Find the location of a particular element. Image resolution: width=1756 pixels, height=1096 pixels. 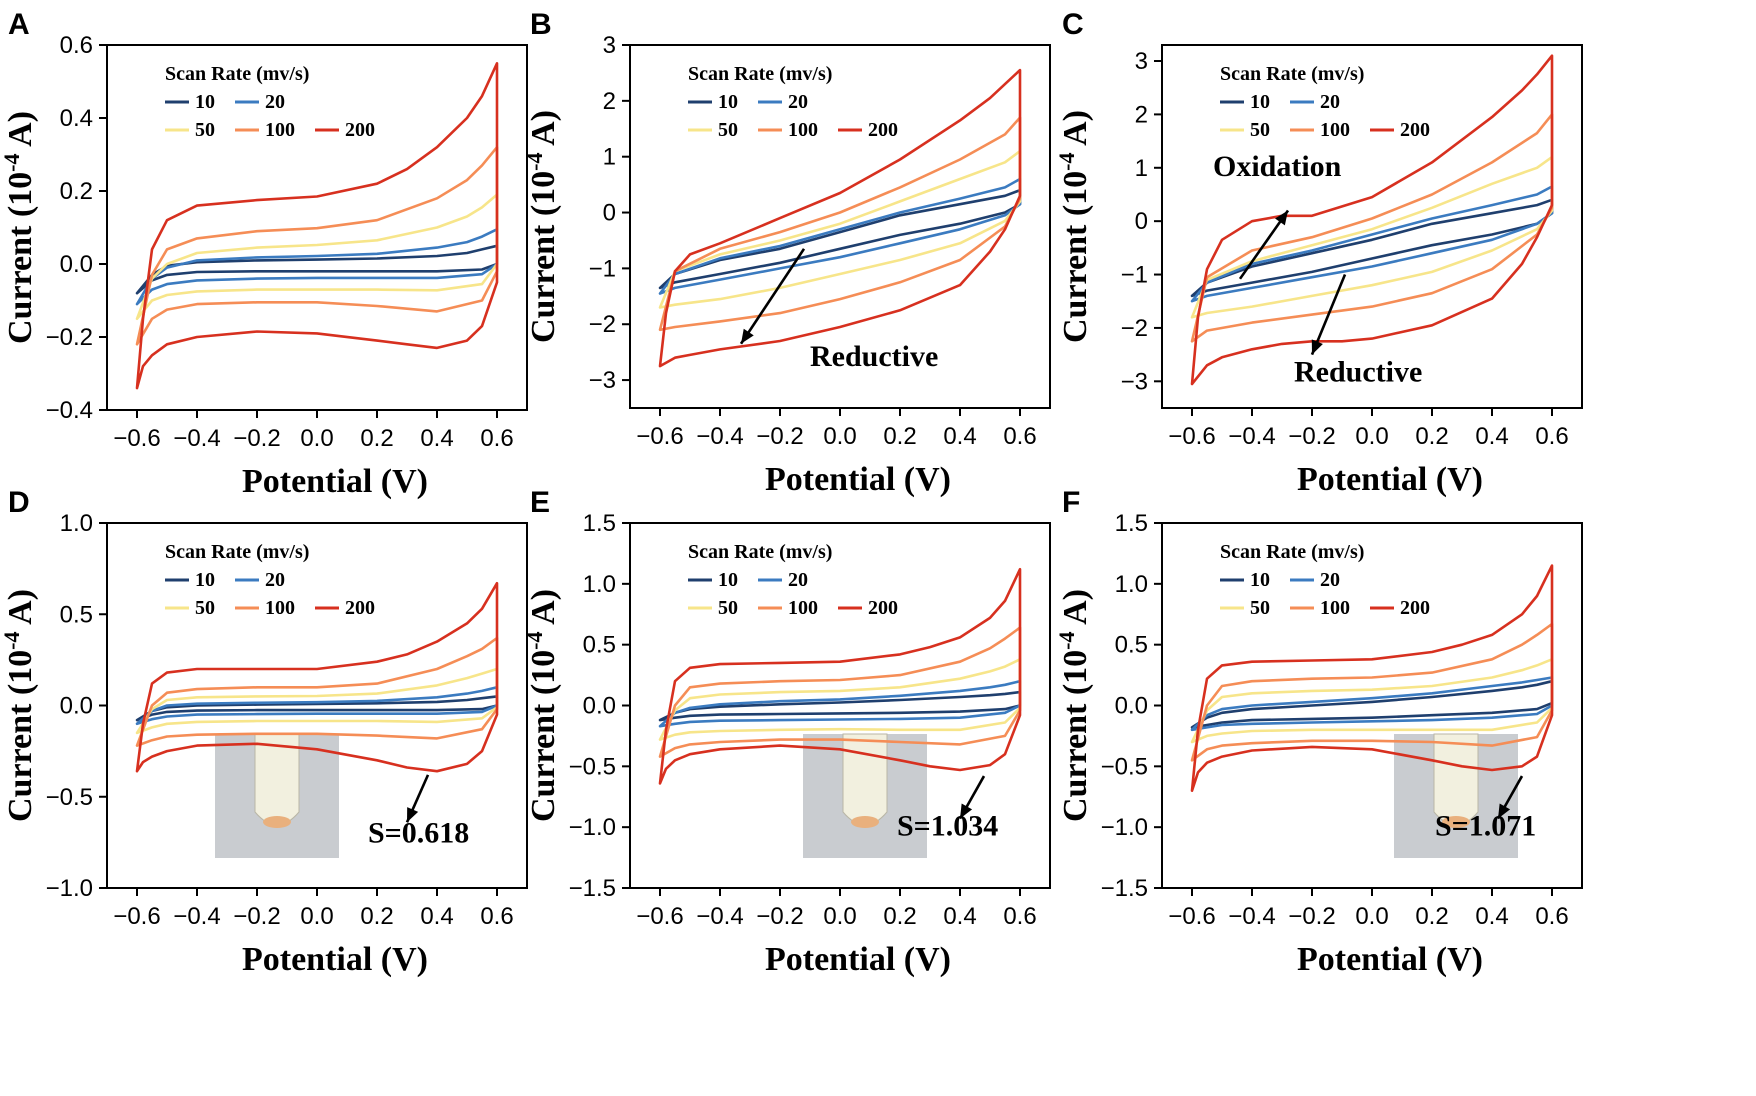

y-tick-label: −1.5 is located at coordinates (1124, 888).